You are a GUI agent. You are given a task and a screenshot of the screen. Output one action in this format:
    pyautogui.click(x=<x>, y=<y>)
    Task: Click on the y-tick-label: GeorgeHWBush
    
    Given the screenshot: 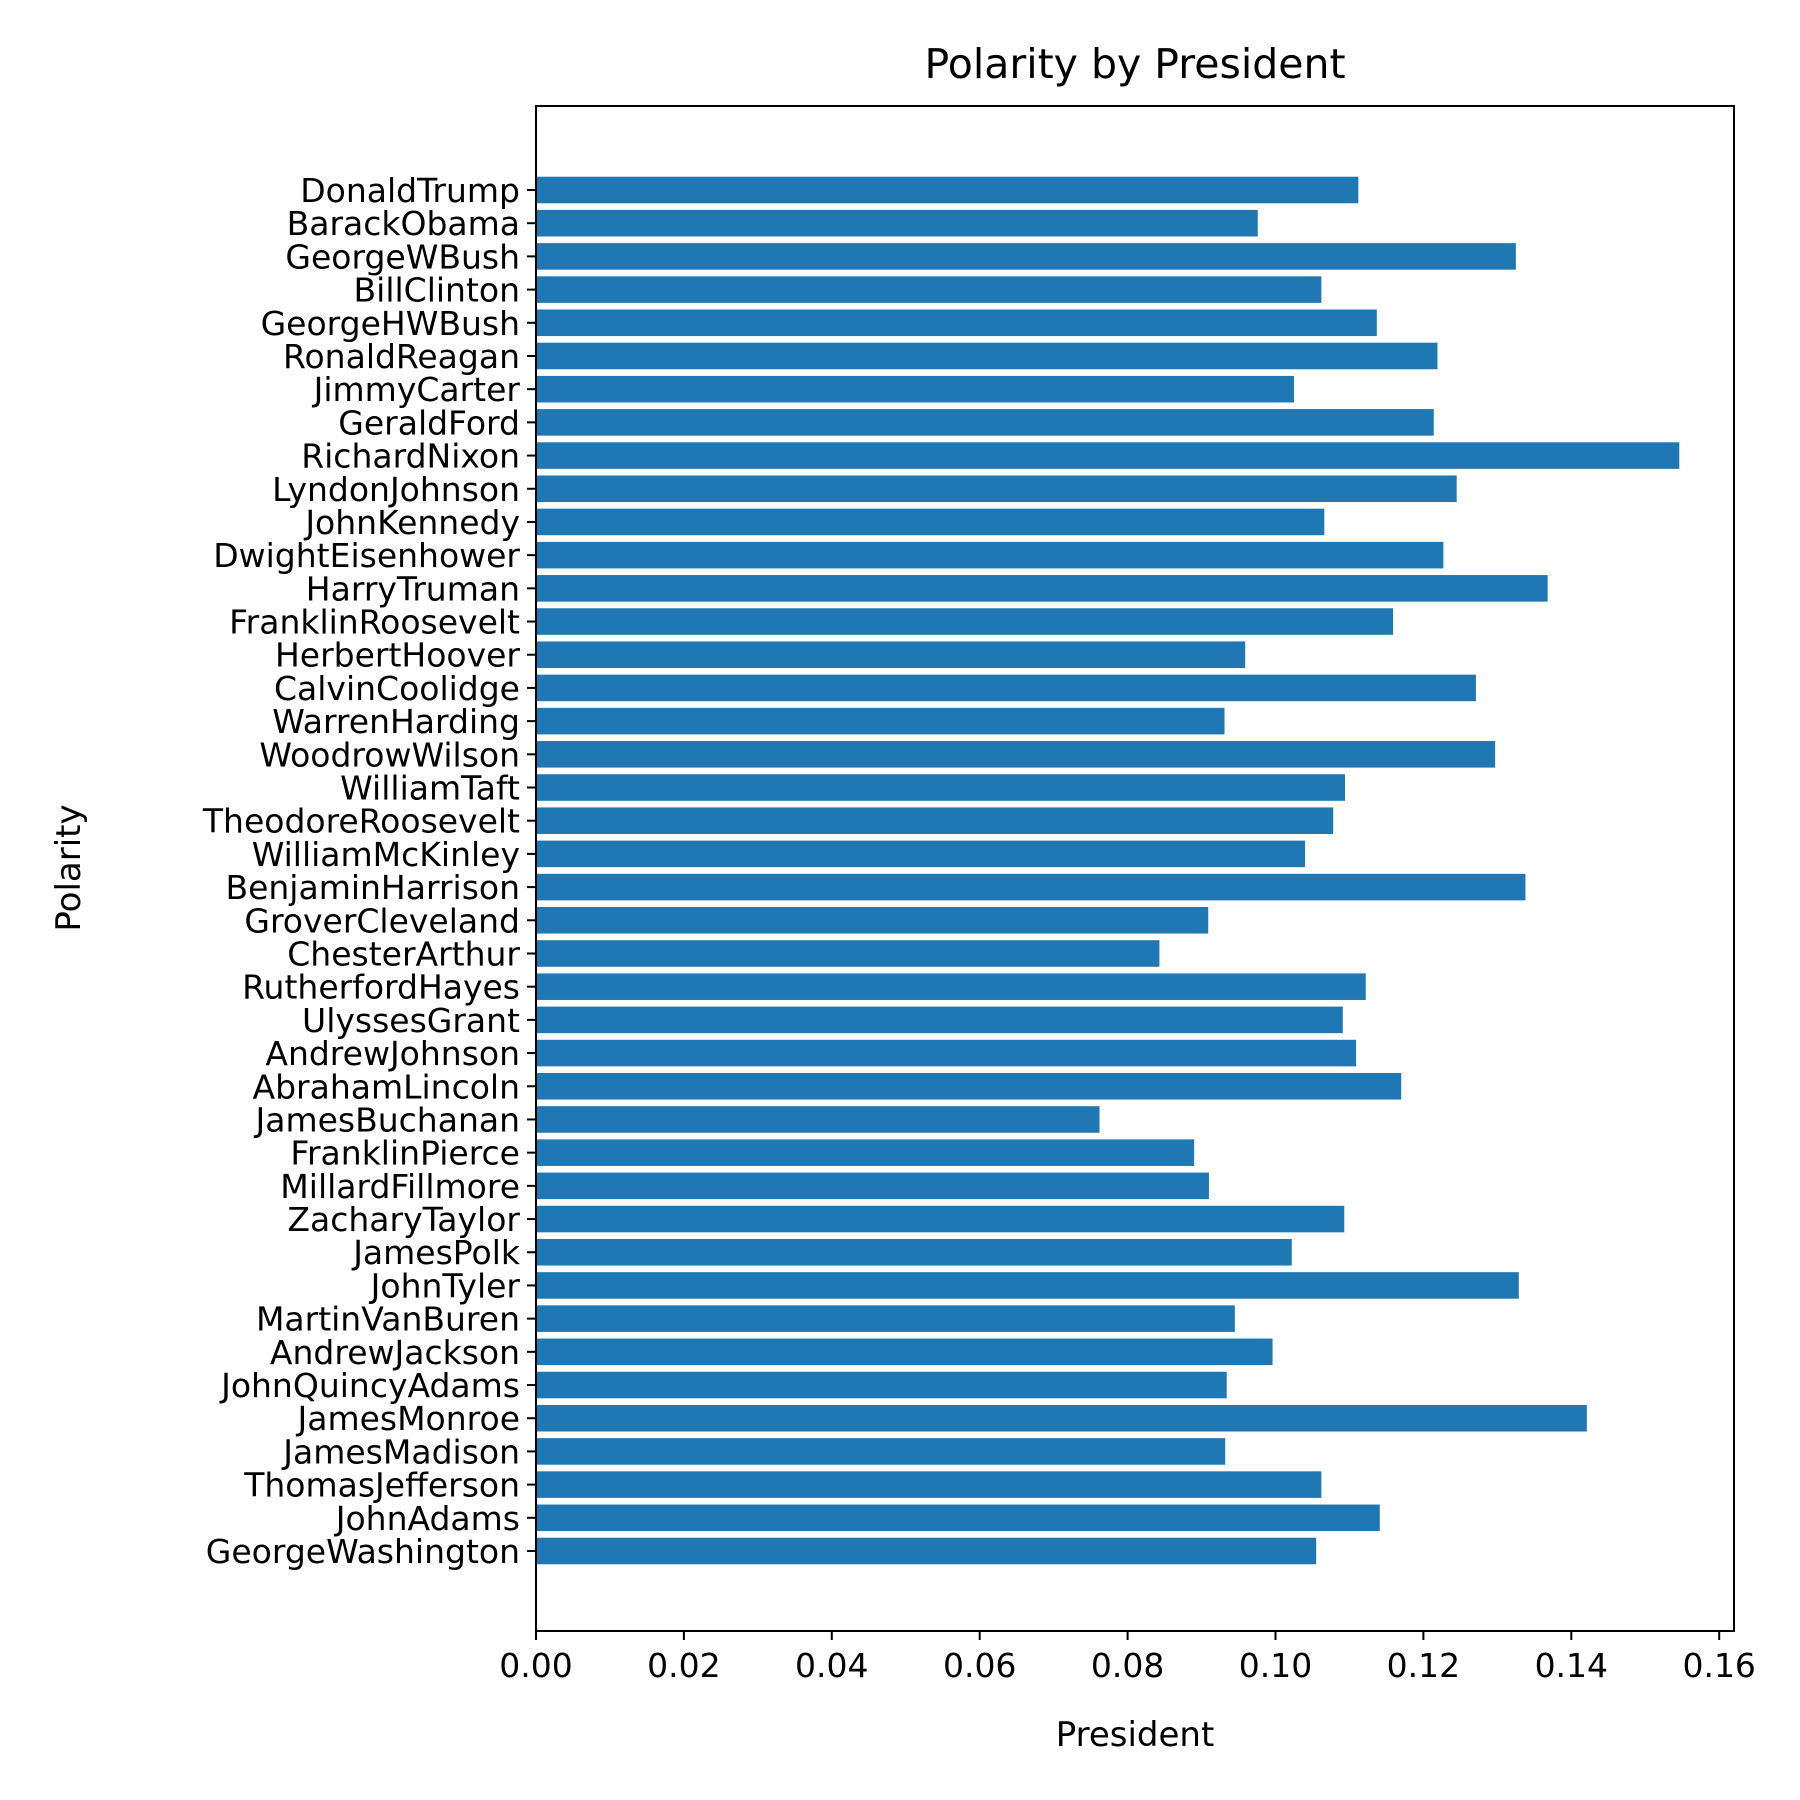 What is the action you would take?
    pyautogui.click(x=390, y=323)
    